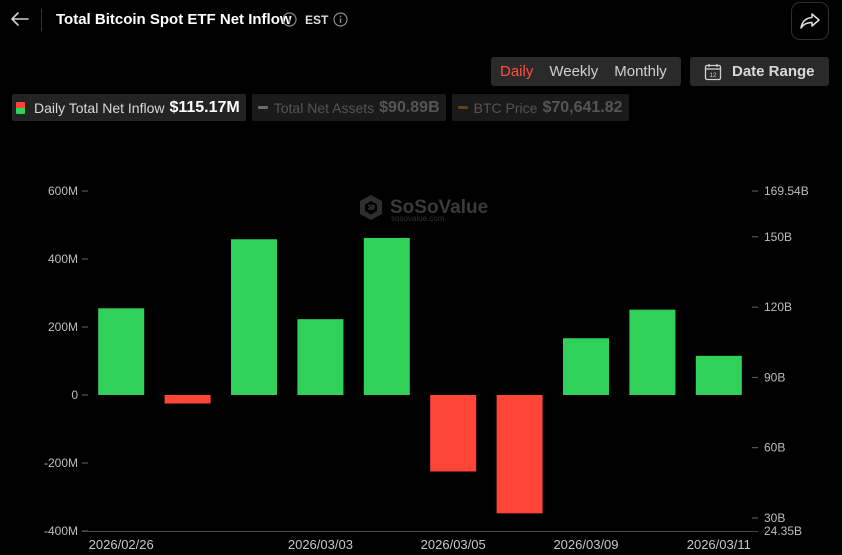  I want to click on page-title: Total Bitcoin Spot ETF Net Inflow, so click(174, 19).